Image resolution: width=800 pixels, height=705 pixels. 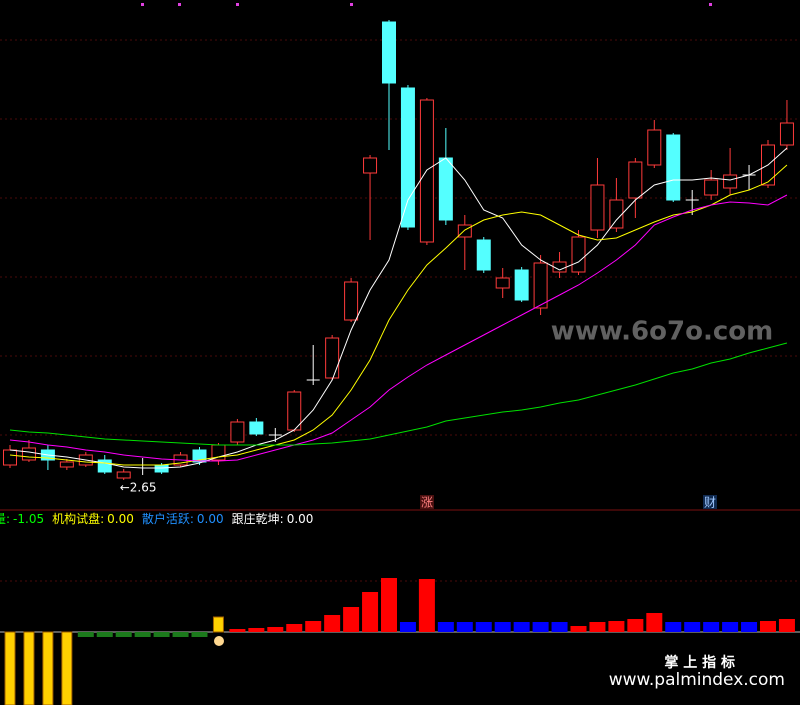 What do you see at coordinates (219, 641) in the screenshot?
I see `icon` at bounding box center [219, 641].